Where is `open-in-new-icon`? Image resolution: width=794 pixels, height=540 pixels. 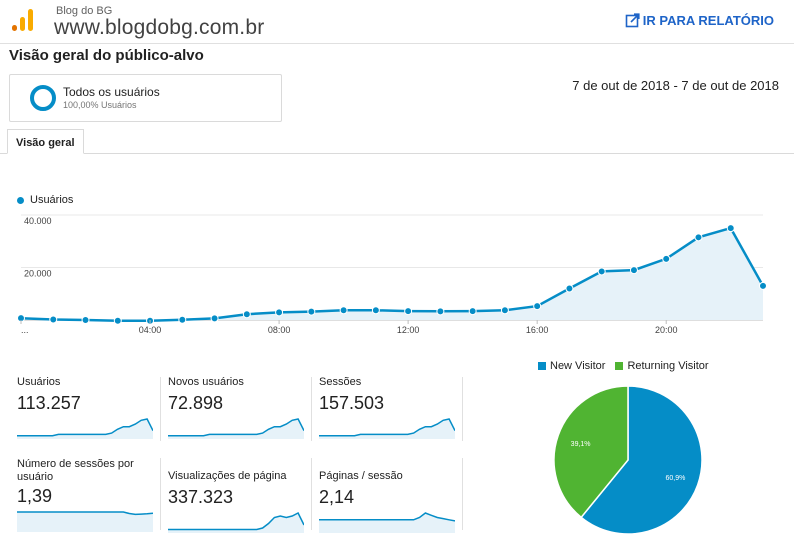
open-in-new-icon is located at coordinates (632, 20).